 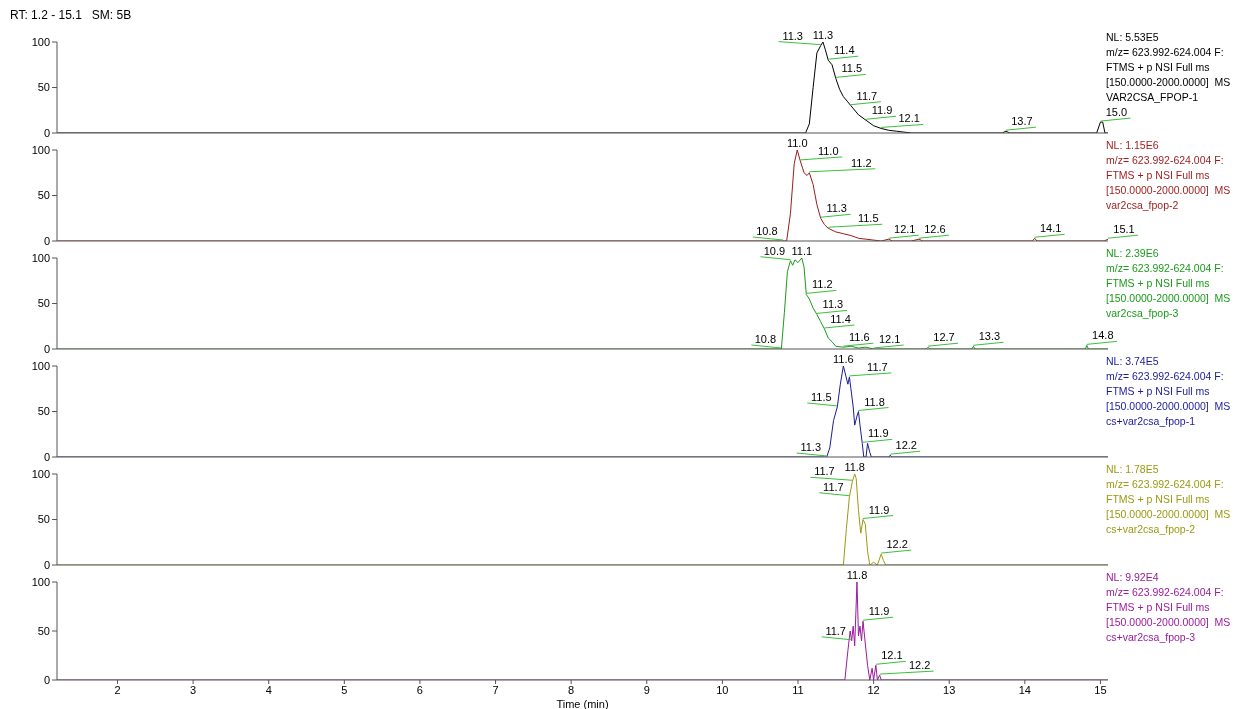 What do you see at coordinates (419, 689) in the screenshot?
I see `x-tick-label: 6` at bounding box center [419, 689].